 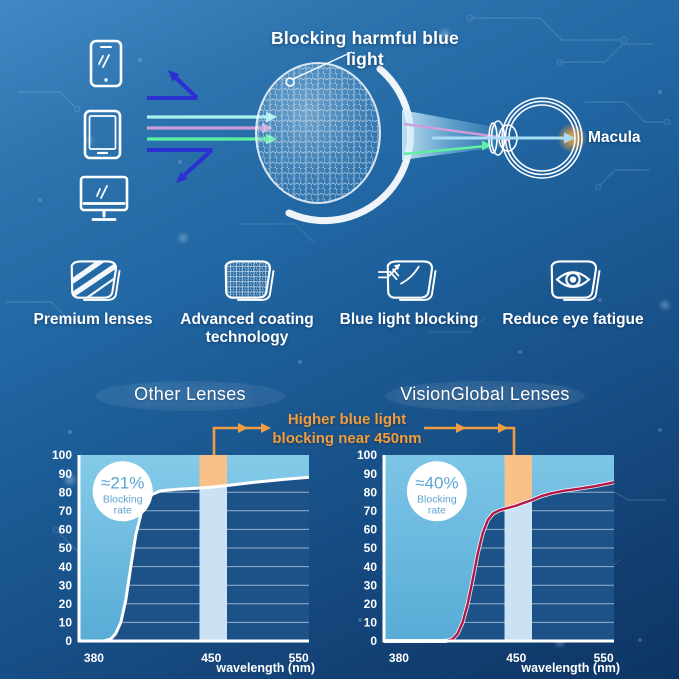 I want to click on leader-dot, so click(x=290, y=82).